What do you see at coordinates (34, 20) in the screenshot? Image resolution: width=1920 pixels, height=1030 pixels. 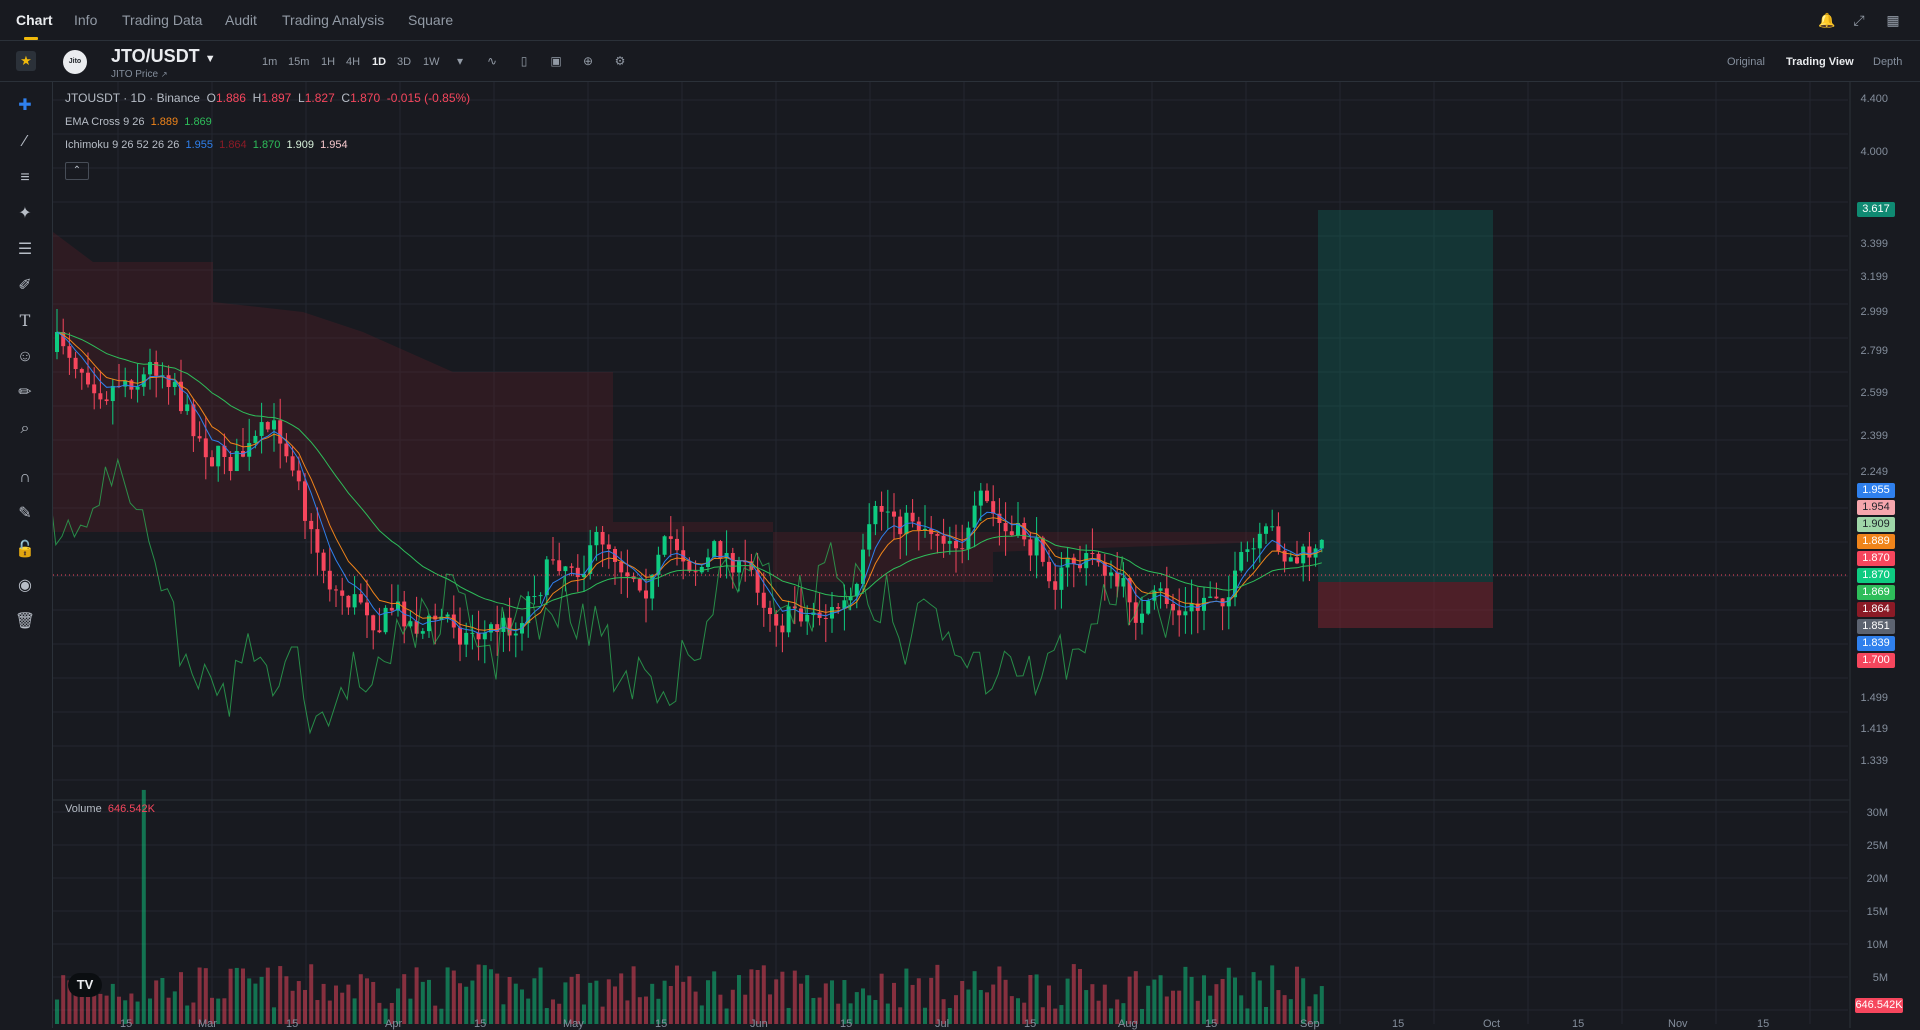 I see `nav-chart: Chart` at bounding box center [34, 20].